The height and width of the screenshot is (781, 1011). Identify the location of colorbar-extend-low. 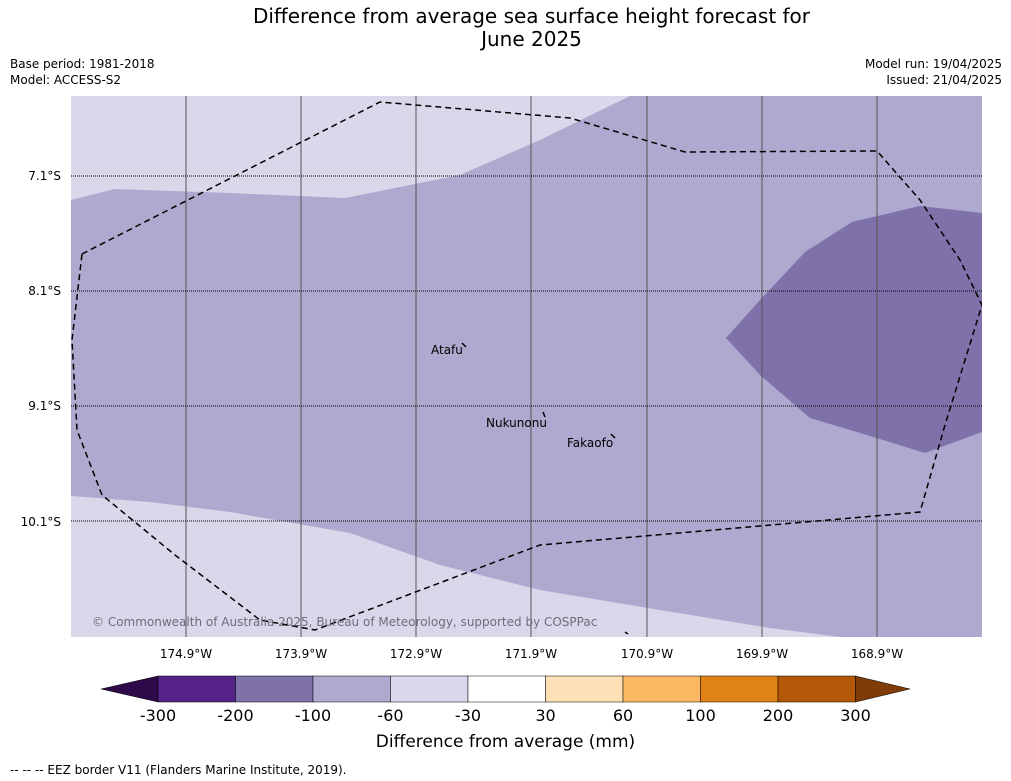
(129, 689).